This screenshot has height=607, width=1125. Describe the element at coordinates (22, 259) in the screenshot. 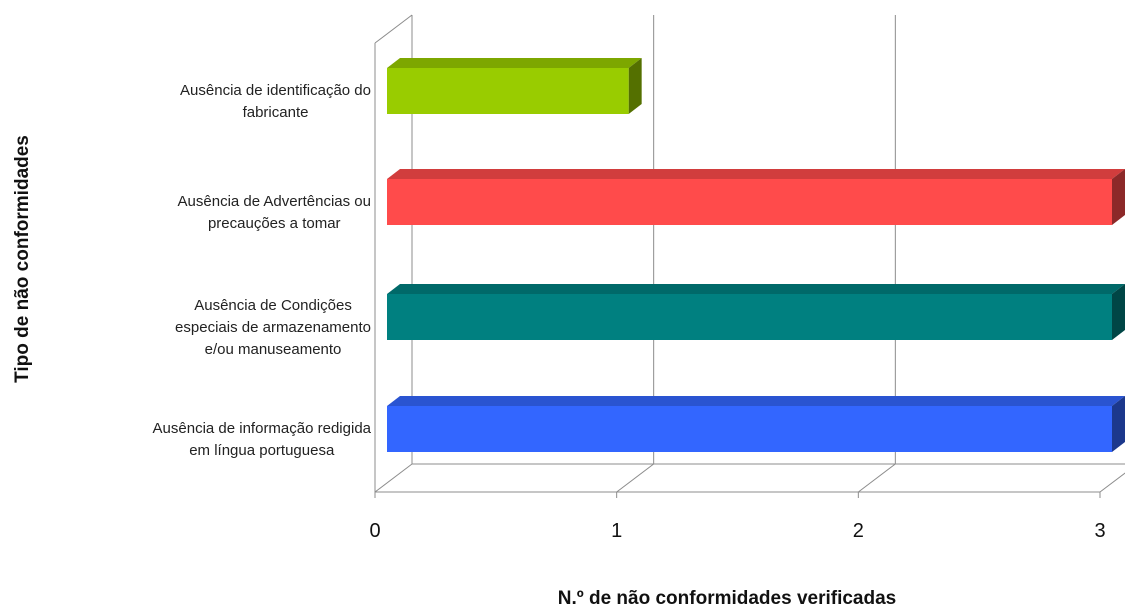

I see `y-axis-title: Tipo de não conformidades` at that location.